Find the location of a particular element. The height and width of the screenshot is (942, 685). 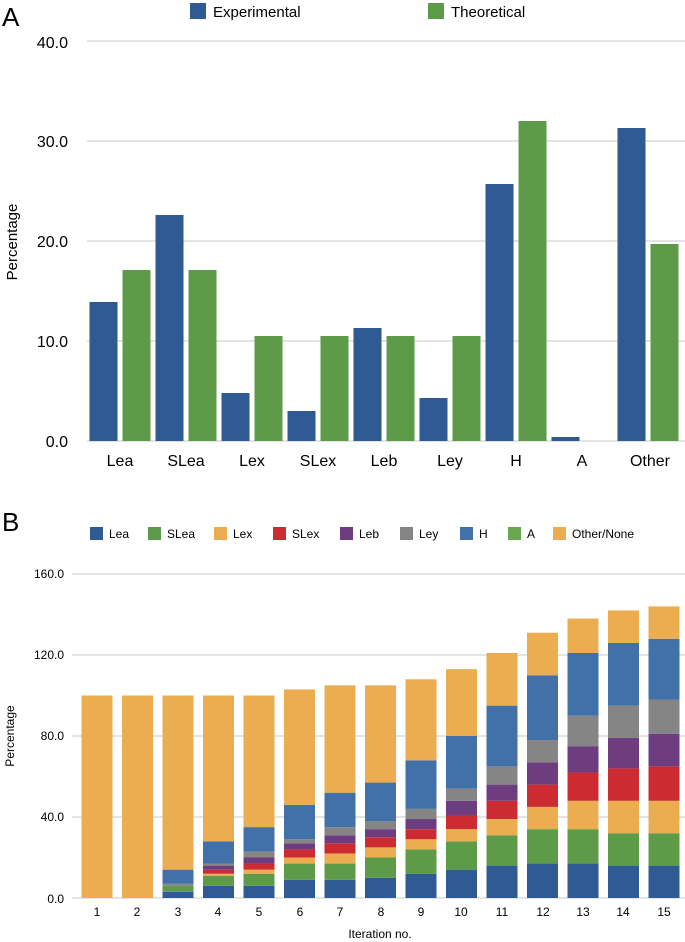

legend-swatch-experimental is located at coordinates (198, 11).